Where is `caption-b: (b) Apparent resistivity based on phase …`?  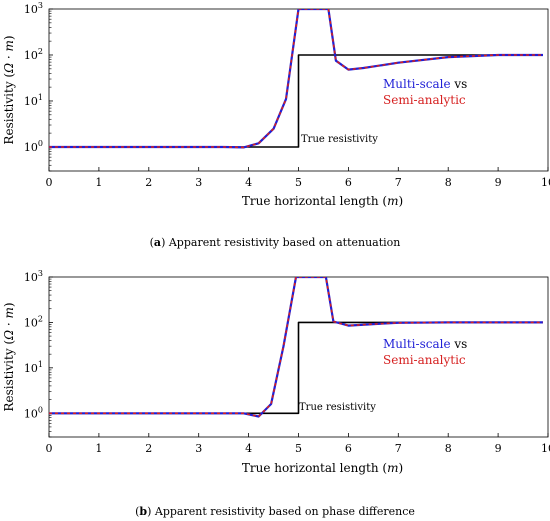
caption-b: (b) Apparent resistivity based on phase … is located at coordinates (275, 511).